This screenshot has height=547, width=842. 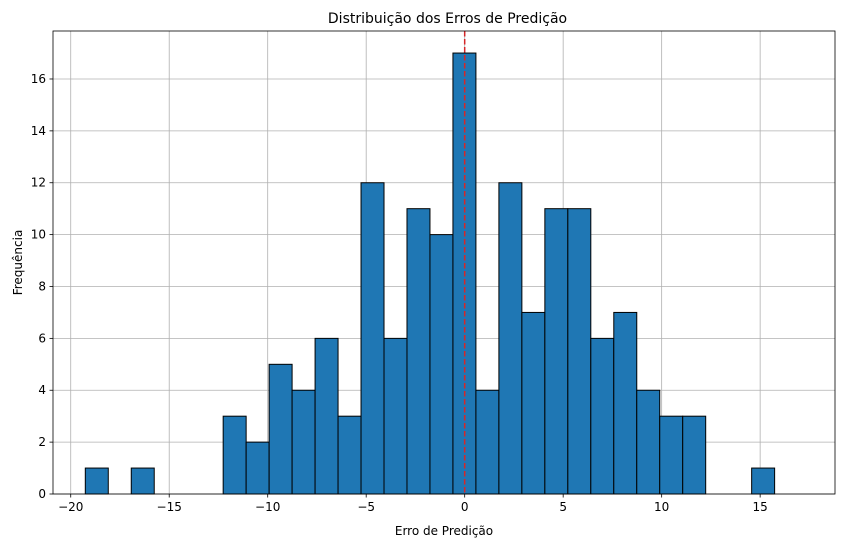 I want to click on y-tick-label: 8, so click(x=42, y=286).